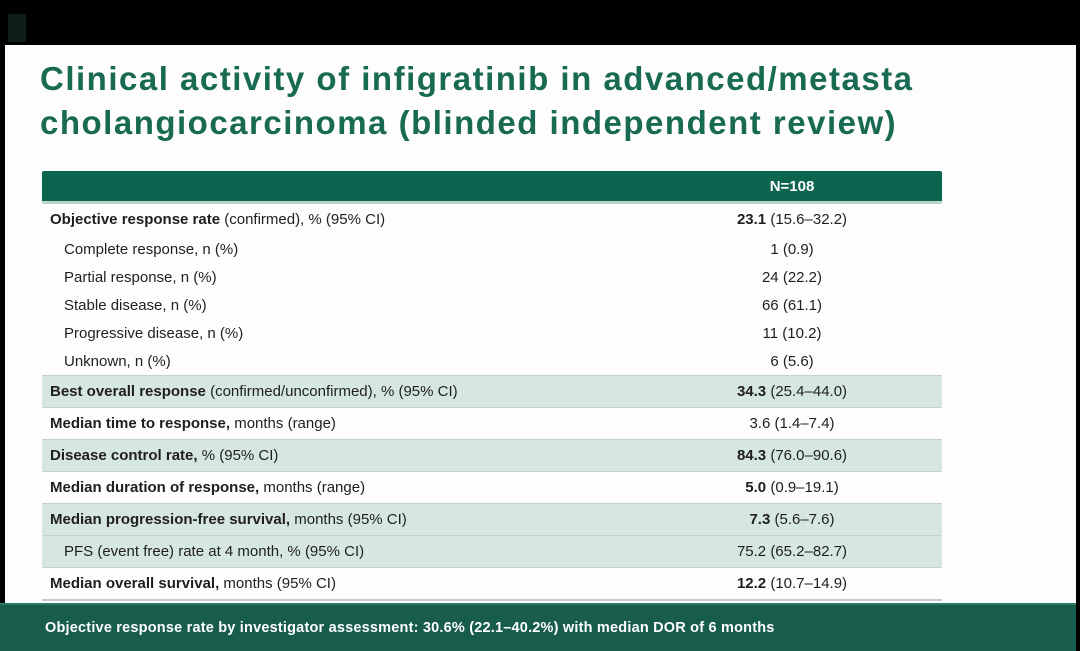  I want to click on table-row: Partial response, n (%) 24 (22.2), so click(492, 277).